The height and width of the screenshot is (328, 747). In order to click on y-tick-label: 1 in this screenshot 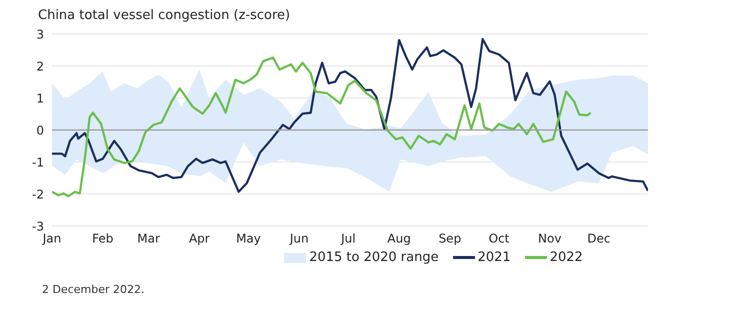, I will do `click(40, 98)`.